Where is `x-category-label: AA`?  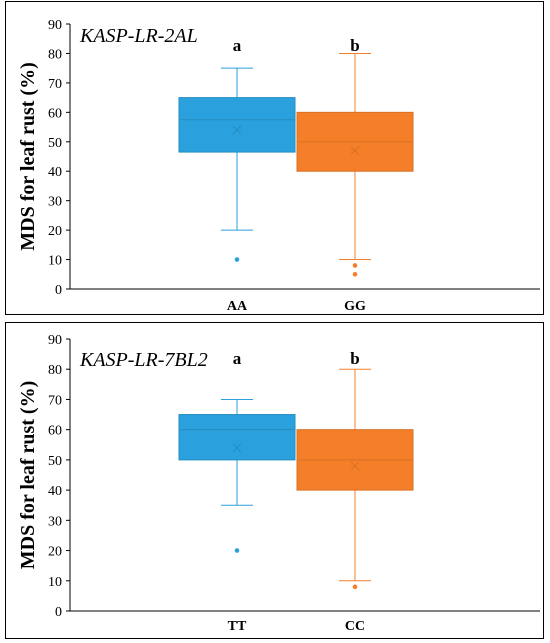
x-category-label: AA is located at coordinates (237, 306).